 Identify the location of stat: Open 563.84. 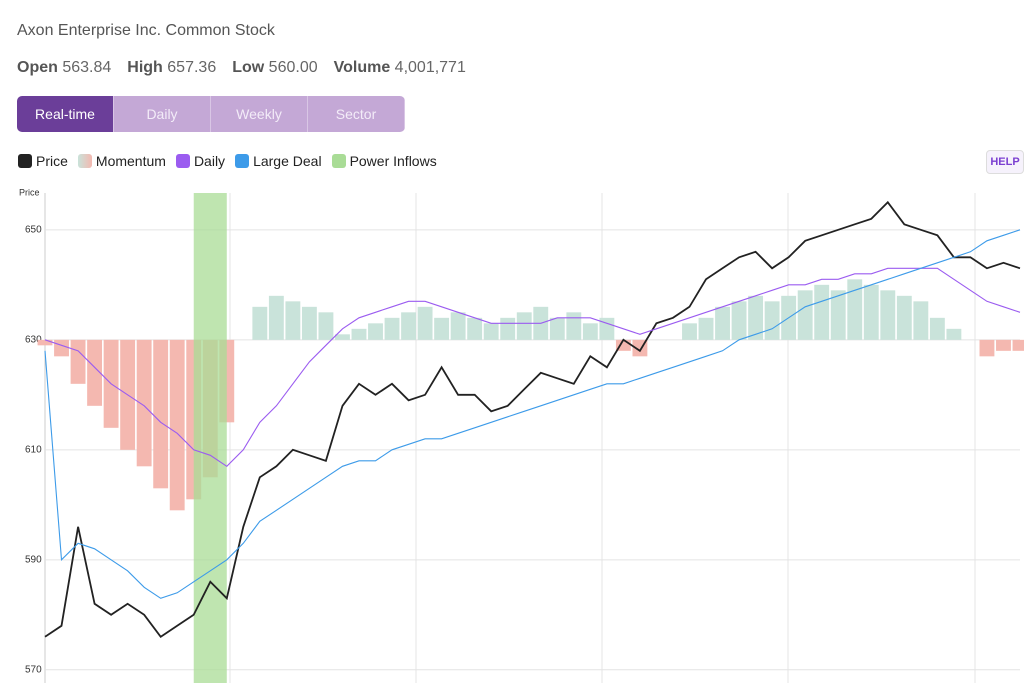
(64, 68).